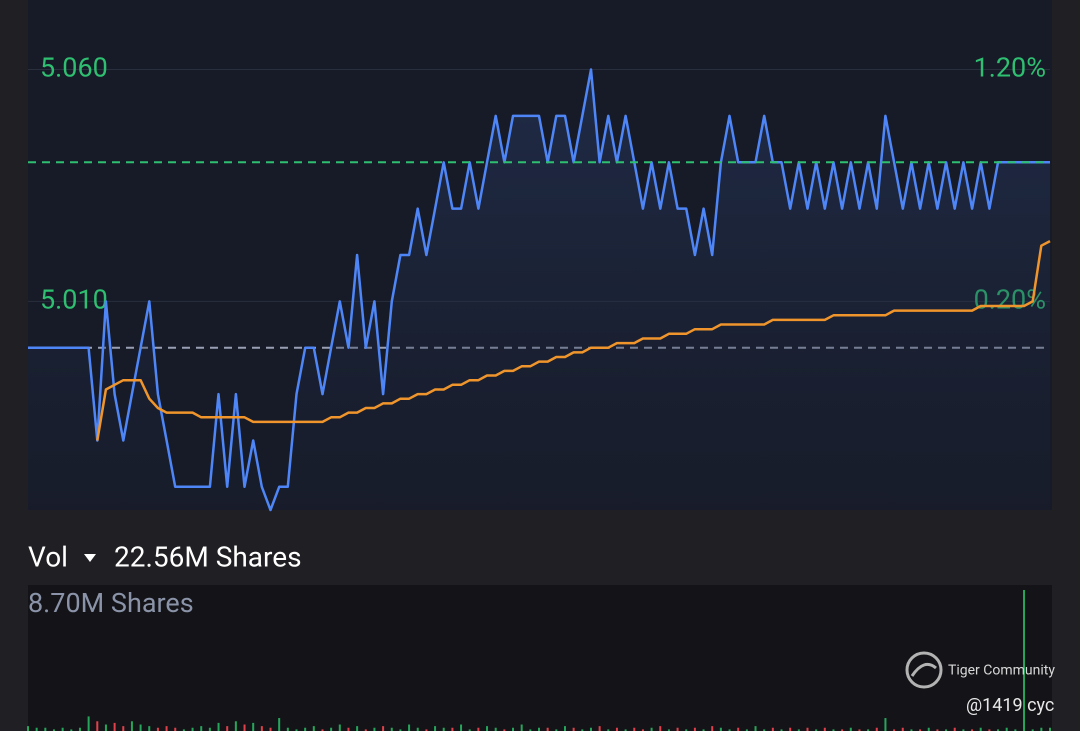  What do you see at coordinates (924, 670) in the screenshot?
I see `watermark-logo` at bounding box center [924, 670].